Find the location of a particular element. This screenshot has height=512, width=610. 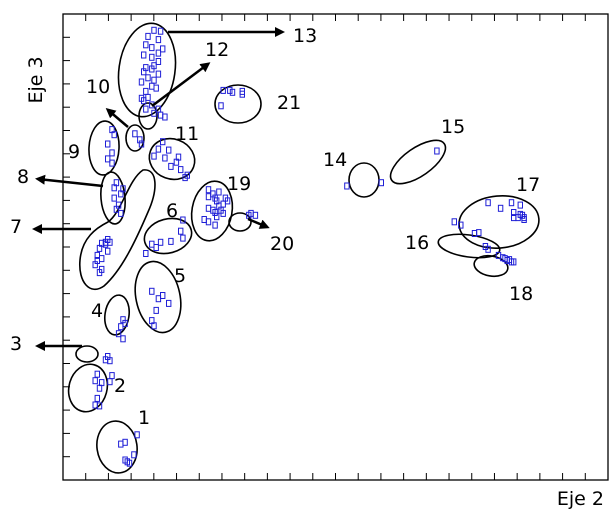

cluster-label-11: 11 is located at coordinates (187, 134).